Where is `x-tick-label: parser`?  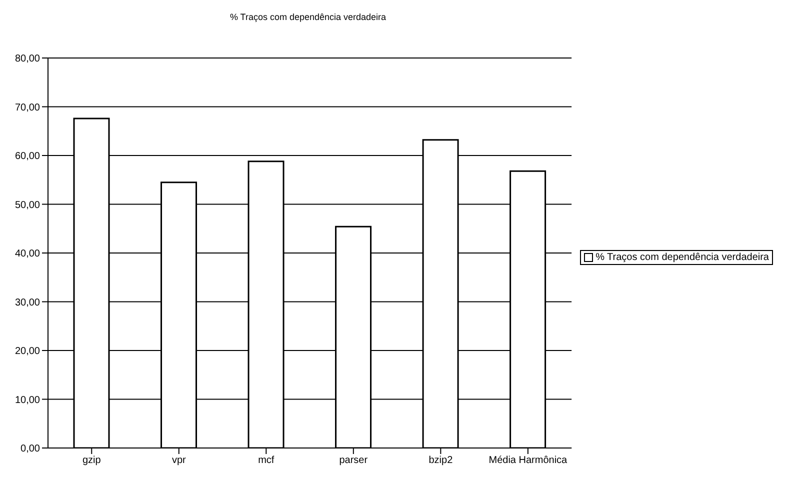 x-tick-label: parser is located at coordinates (353, 460).